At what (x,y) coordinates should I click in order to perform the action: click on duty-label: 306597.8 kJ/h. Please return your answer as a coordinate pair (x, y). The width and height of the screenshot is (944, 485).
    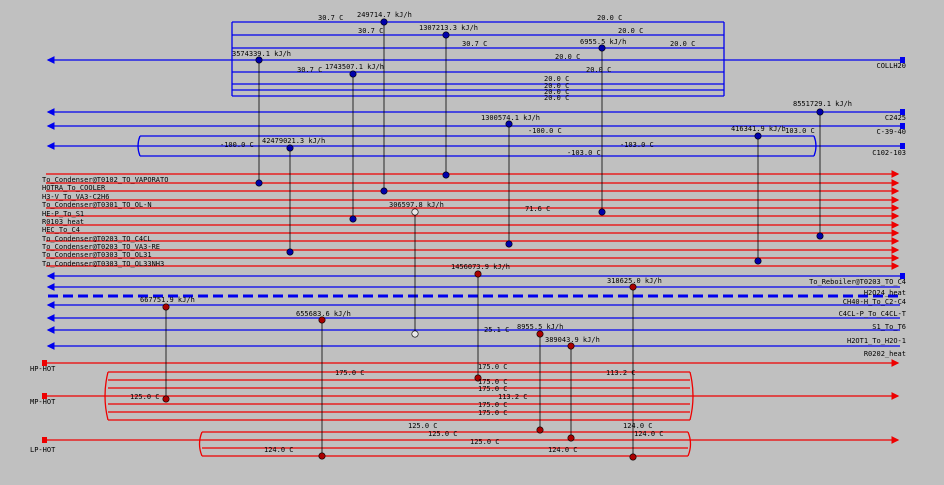
    Looking at the image, I should click on (416, 205).